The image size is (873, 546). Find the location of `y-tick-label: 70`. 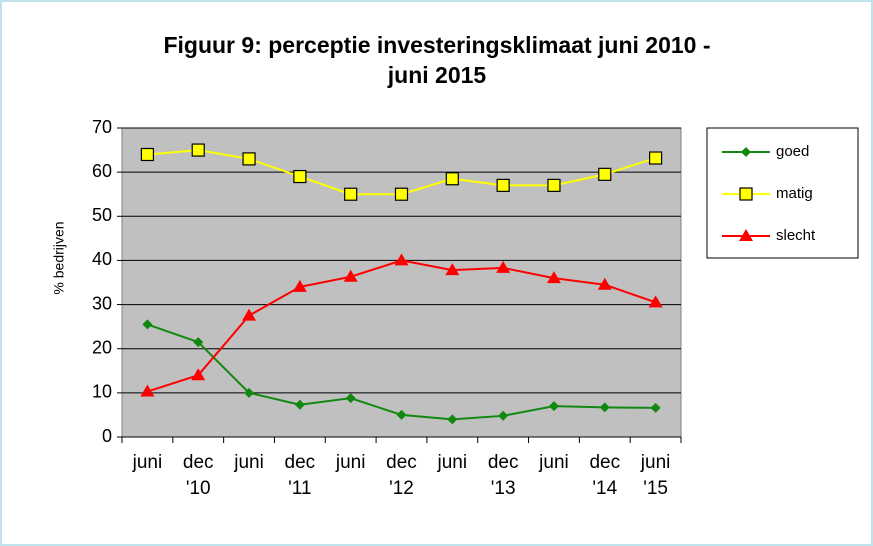

y-tick-label: 70 is located at coordinates (102, 127).